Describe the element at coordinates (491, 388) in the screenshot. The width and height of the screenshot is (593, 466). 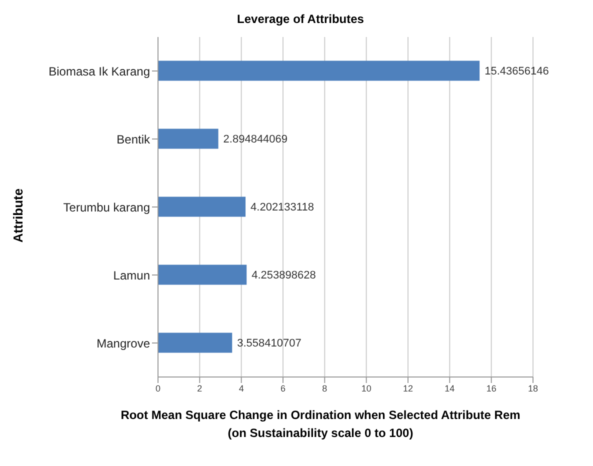
I see `x-tick-label: 16` at that location.